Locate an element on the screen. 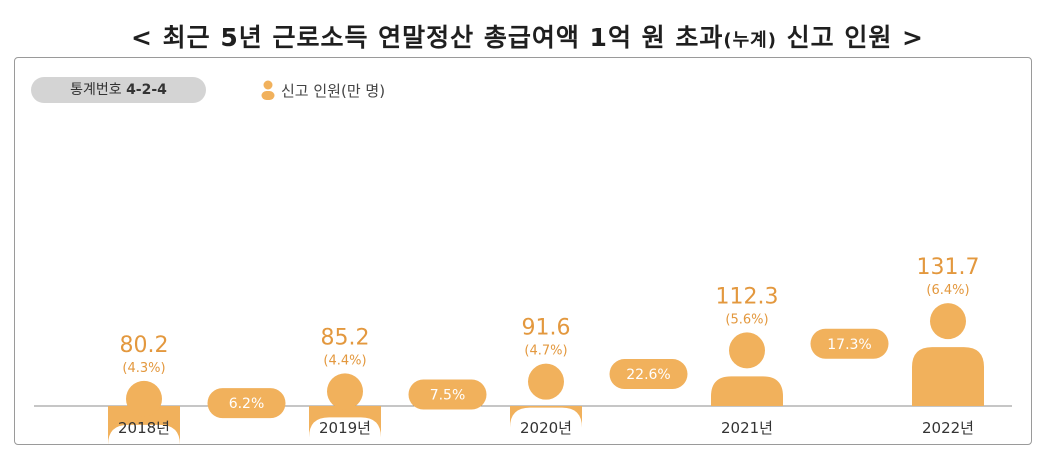 Image resolution: width=1055 pixels, height=459 pixels. bar-body-2019년 is located at coordinates (345, 422).